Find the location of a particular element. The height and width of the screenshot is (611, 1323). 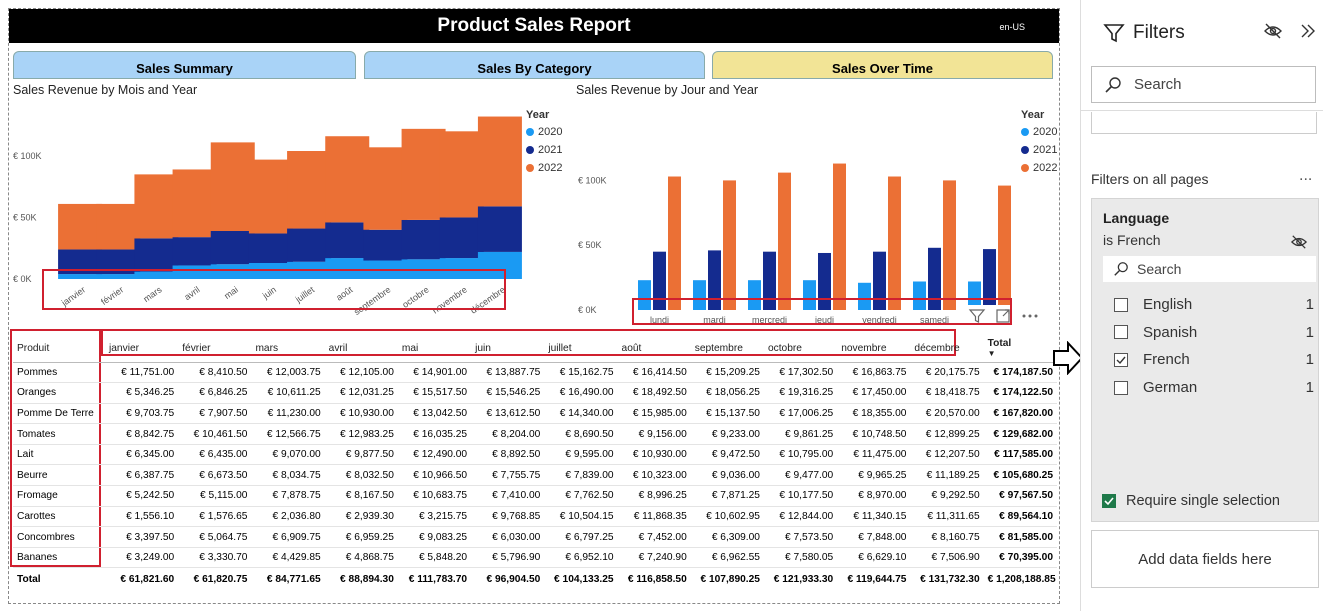

bar-2021-décembre is located at coordinates (499, 229).